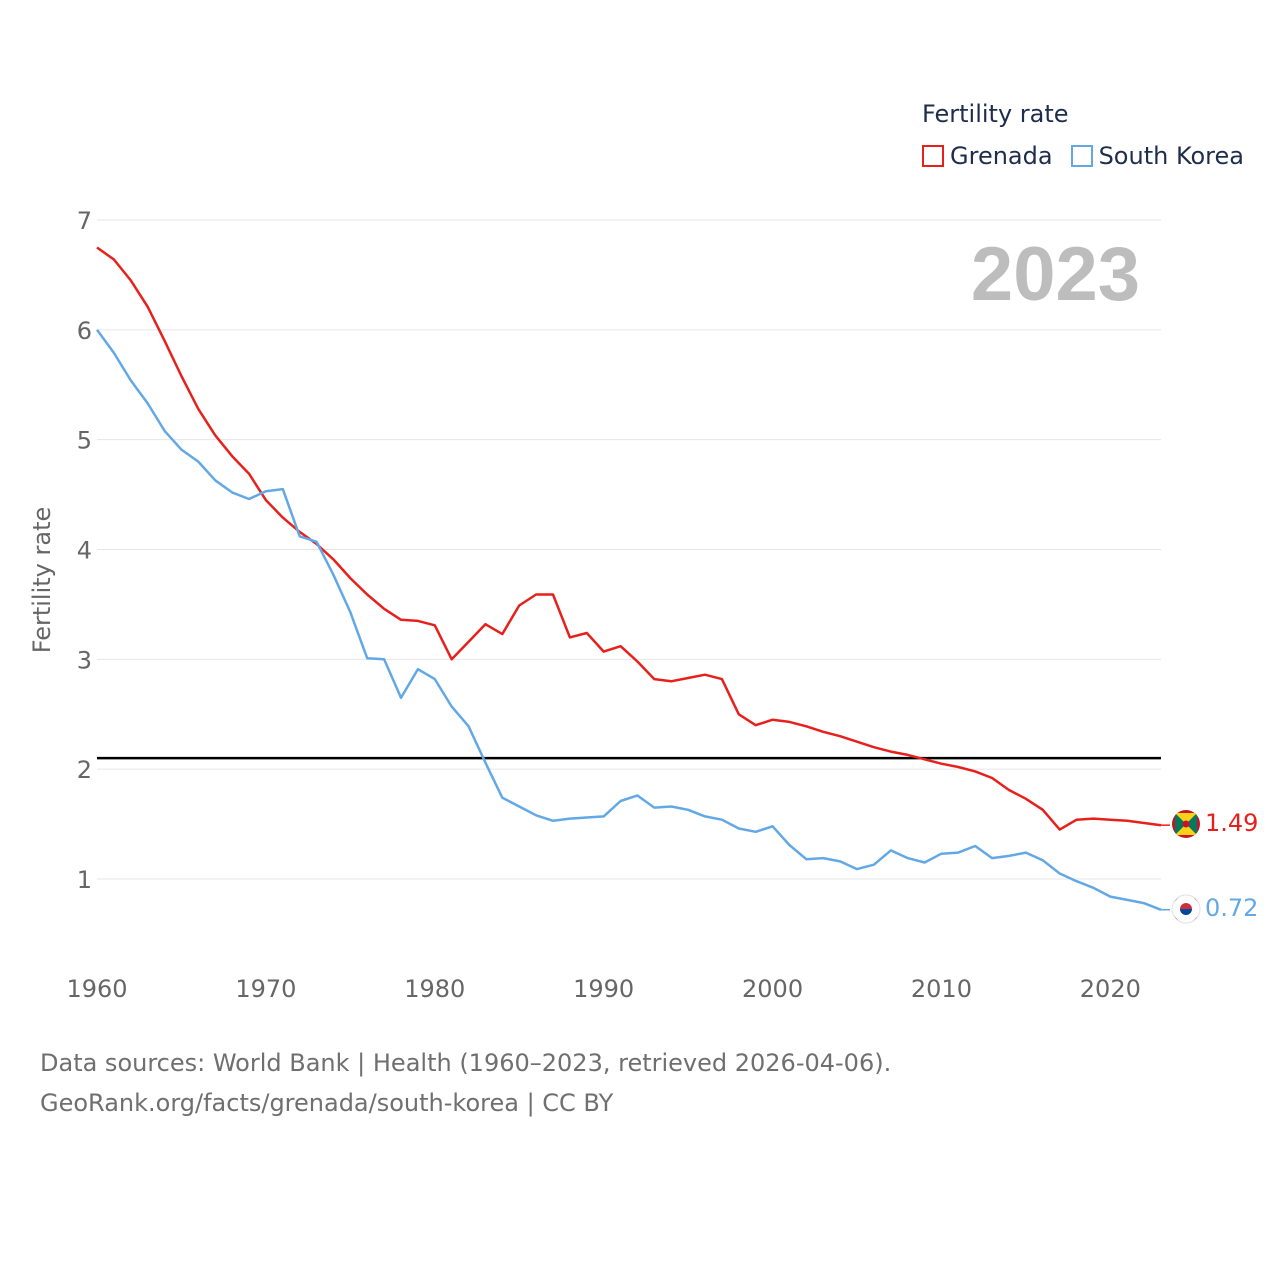 The width and height of the screenshot is (1280, 1280). I want to click on y-tick-label: 7, so click(84, 221).